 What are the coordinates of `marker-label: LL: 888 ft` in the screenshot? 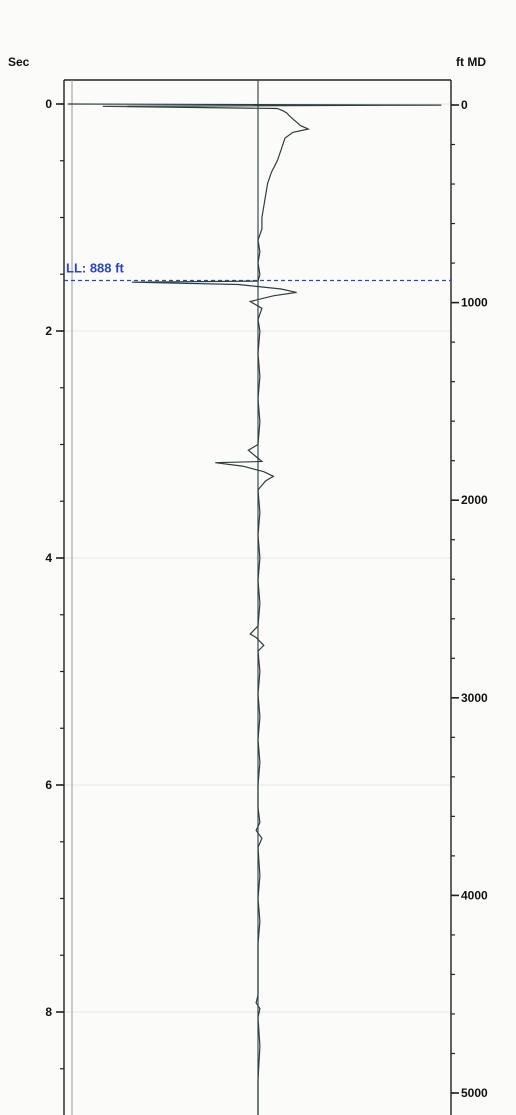 It's located at (95, 267).